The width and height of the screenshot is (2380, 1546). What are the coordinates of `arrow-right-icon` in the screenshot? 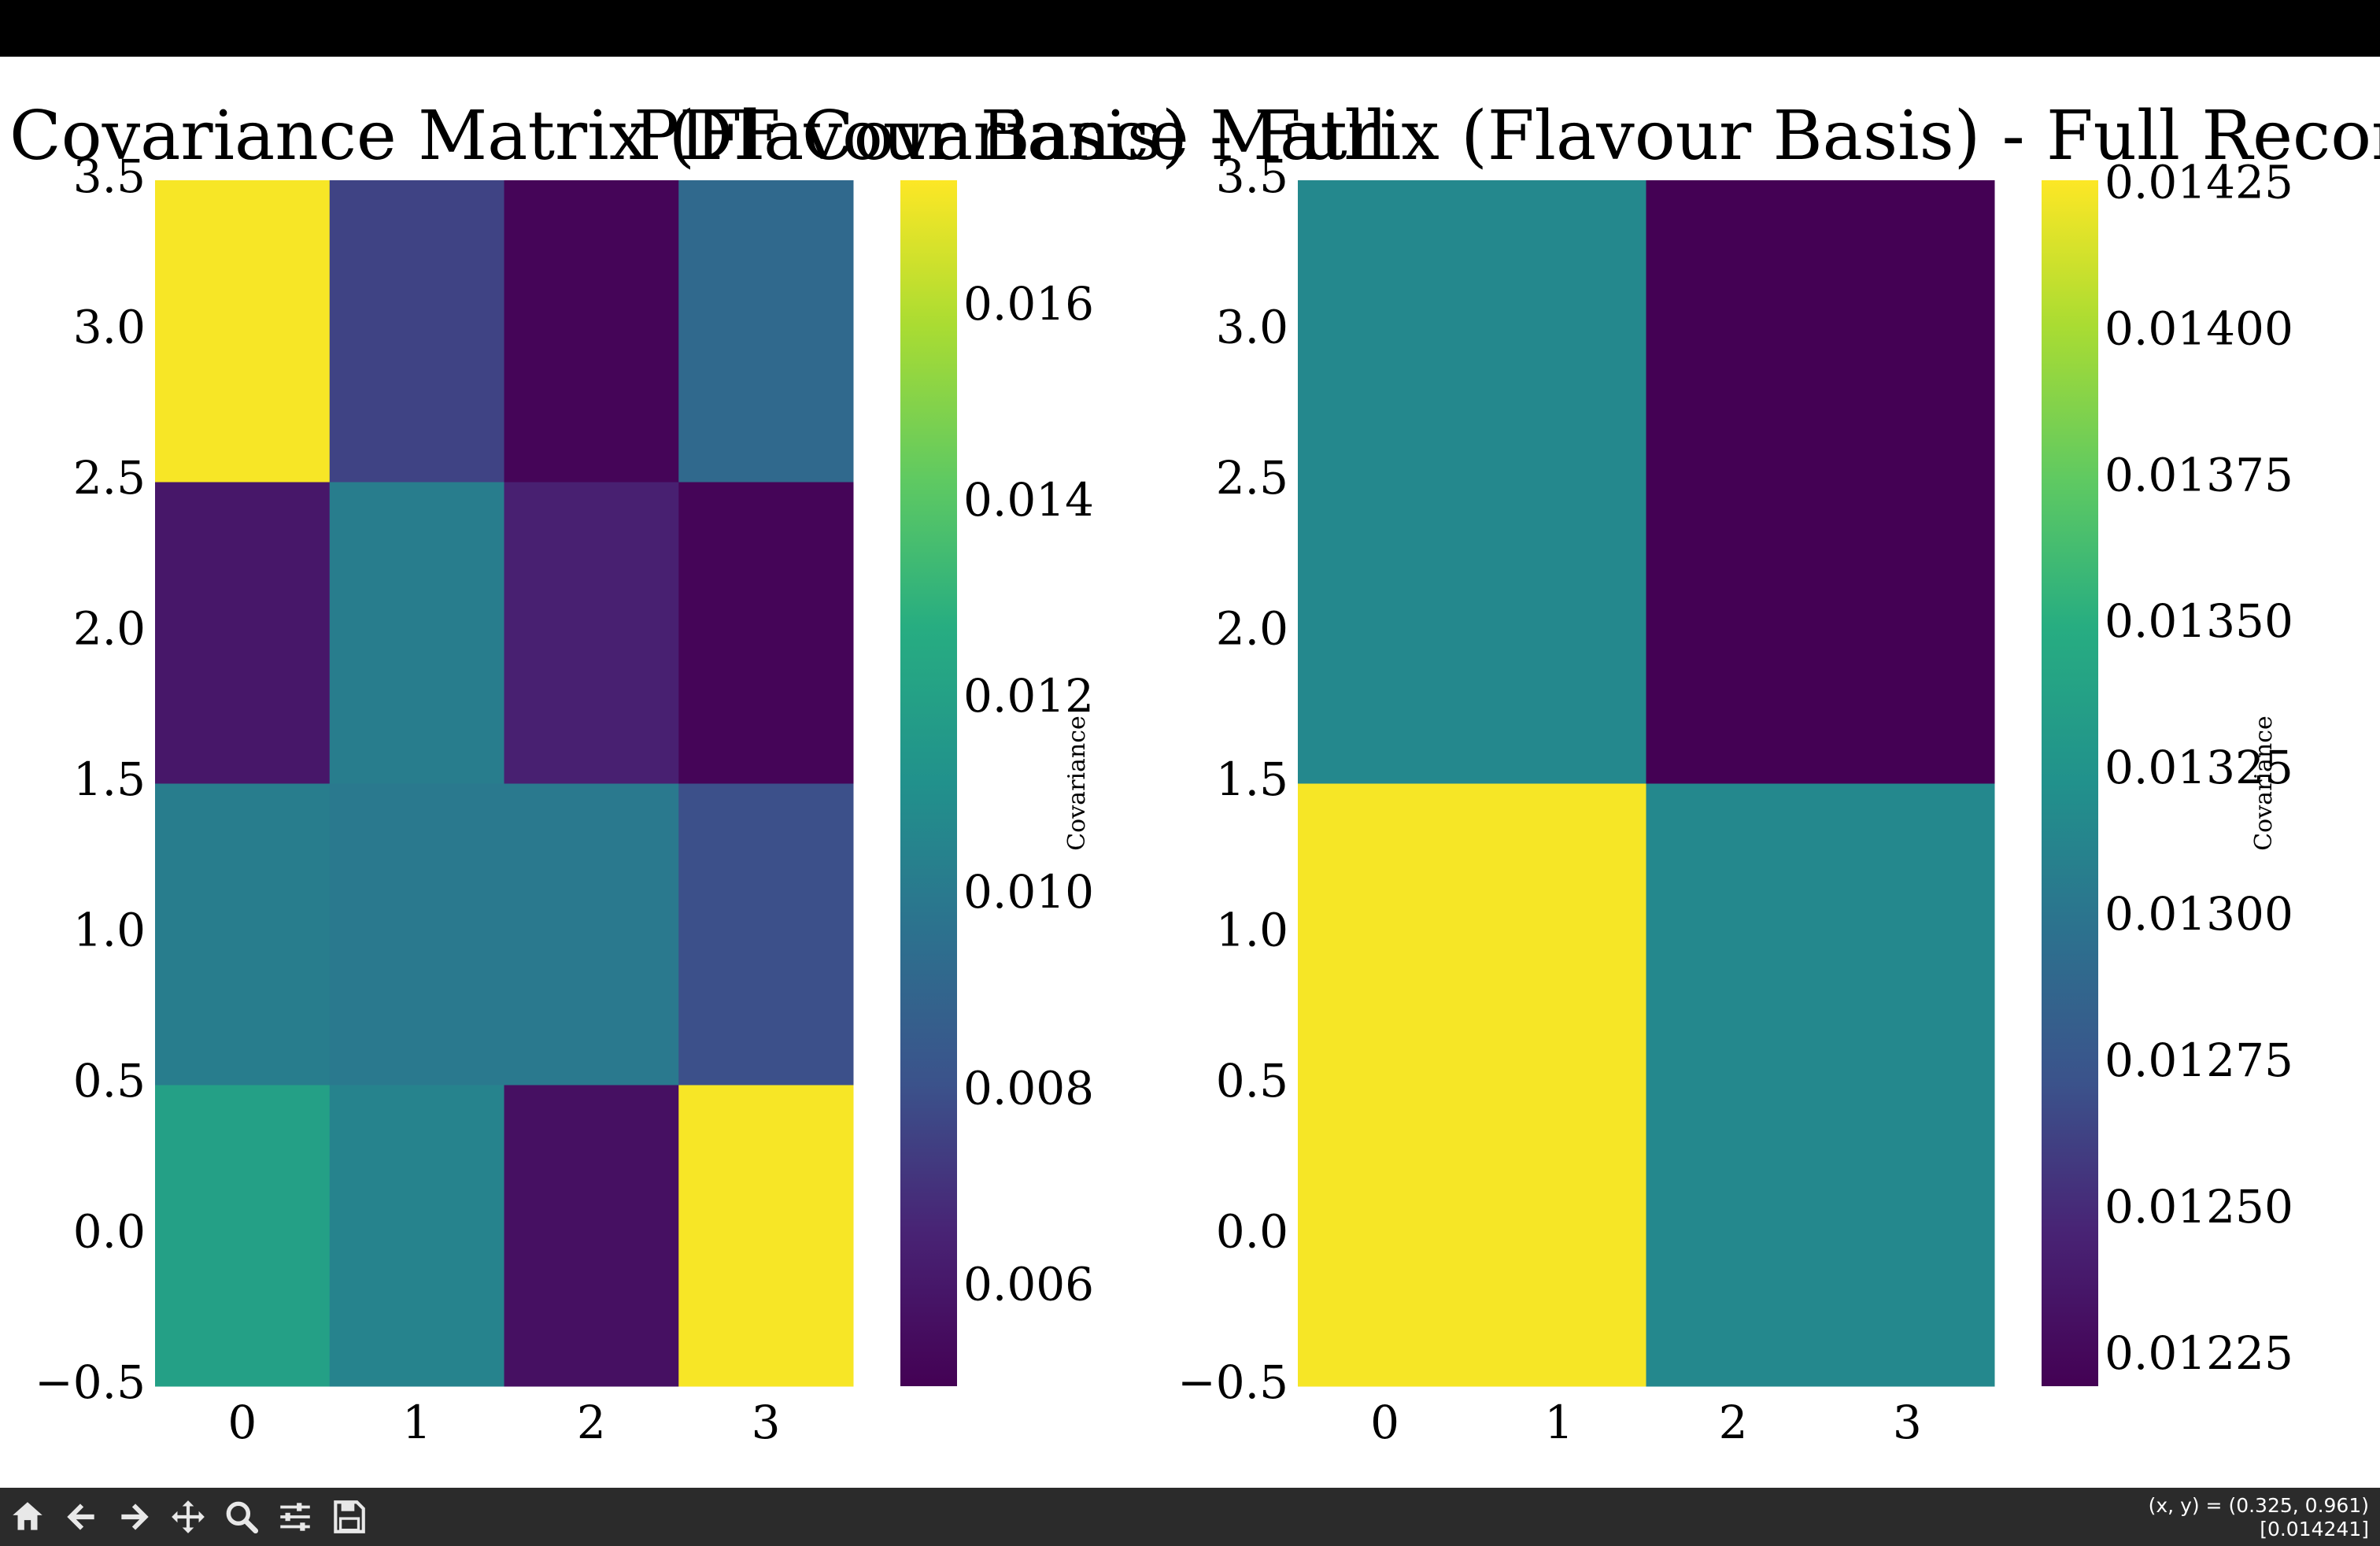 It's located at (135, 1516).